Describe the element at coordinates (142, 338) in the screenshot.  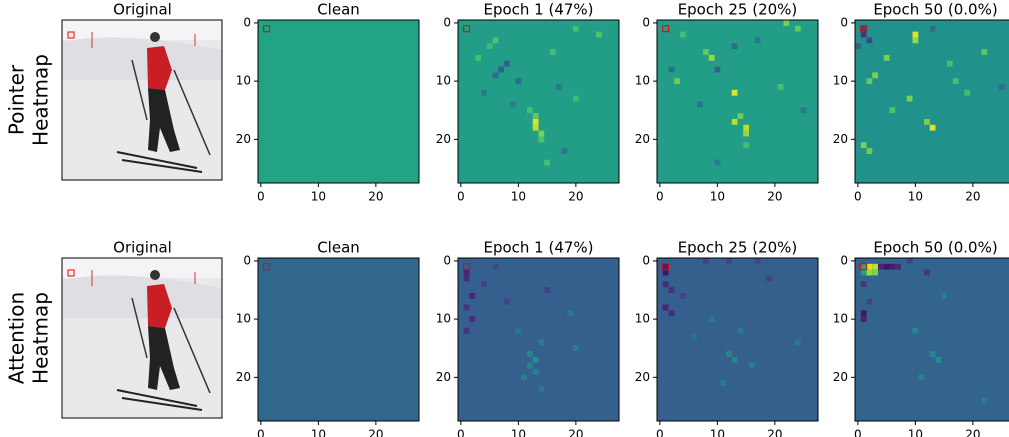
I see `photo` at that location.